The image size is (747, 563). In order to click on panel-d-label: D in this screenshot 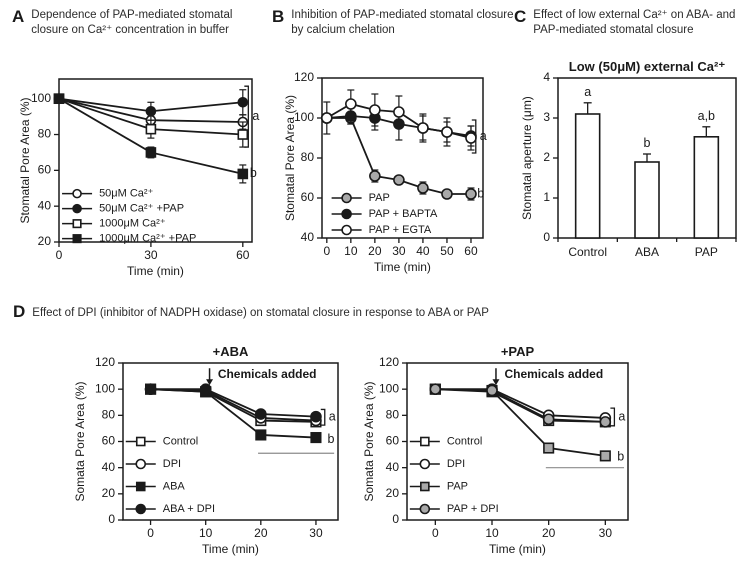, I will do `click(19, 311)`.